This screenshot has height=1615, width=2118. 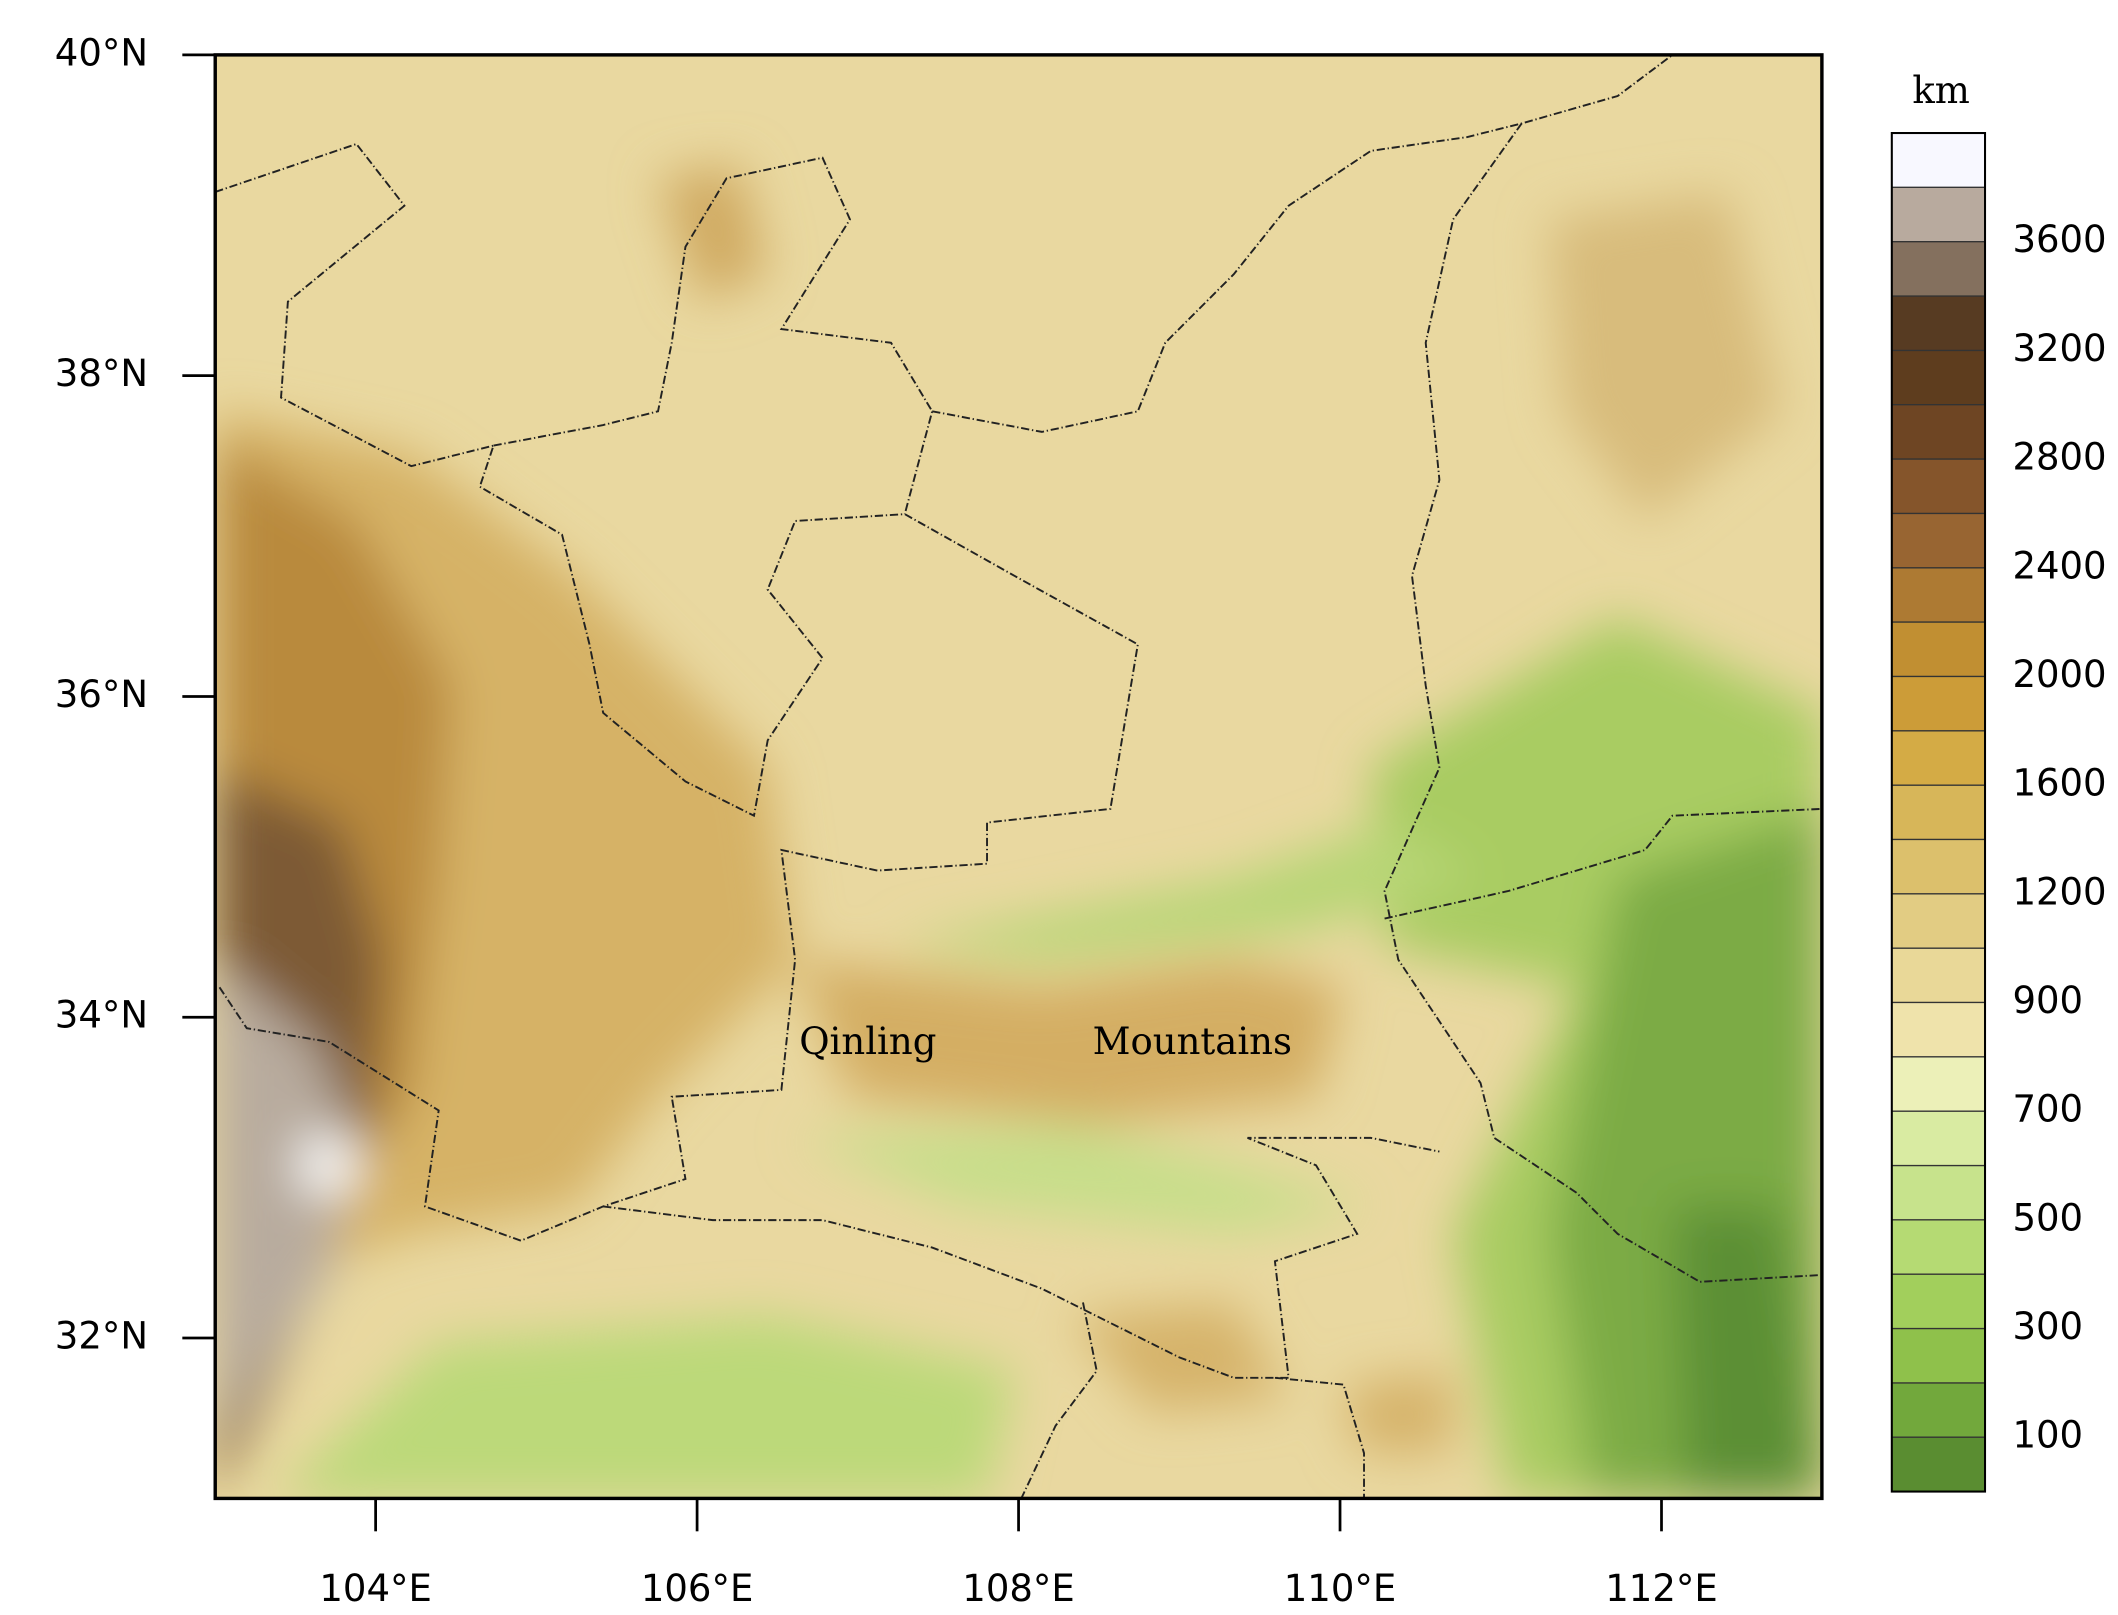 What do you see at coordinates (697, 1588) in the screenshot?
I see `lon-label: 106°E` at bounding box center [697, 1588].